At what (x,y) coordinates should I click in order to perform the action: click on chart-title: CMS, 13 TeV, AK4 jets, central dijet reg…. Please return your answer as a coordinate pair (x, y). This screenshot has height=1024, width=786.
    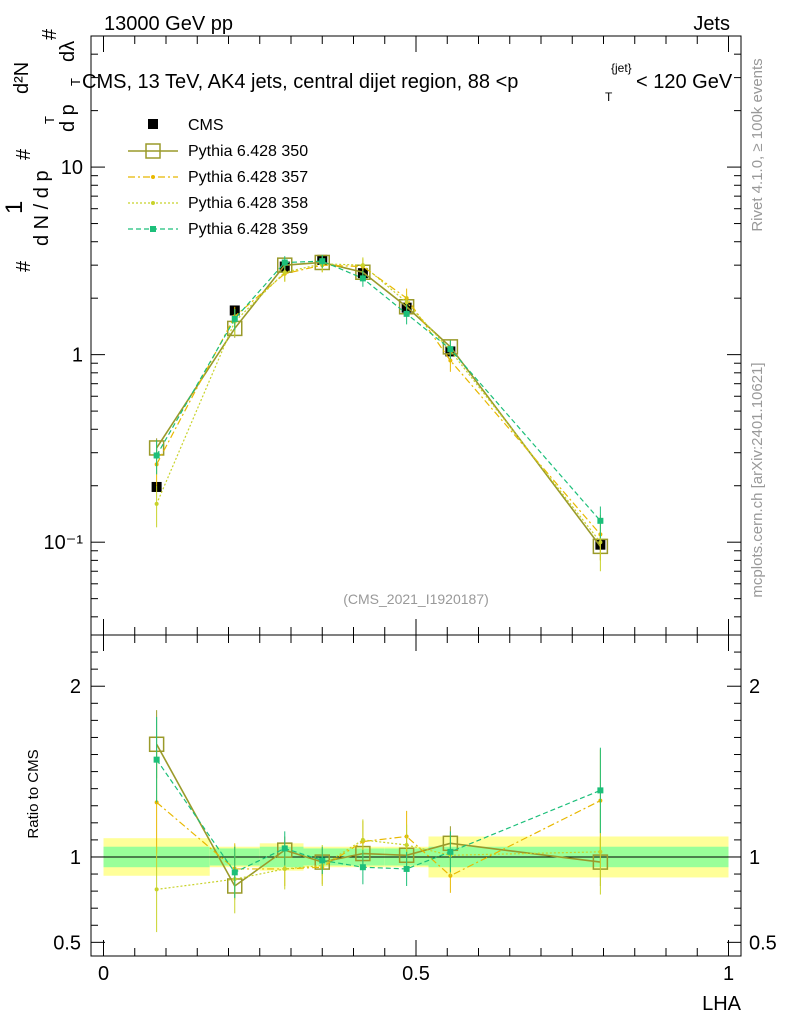
    Looking at the image, I should click on (407, 82).